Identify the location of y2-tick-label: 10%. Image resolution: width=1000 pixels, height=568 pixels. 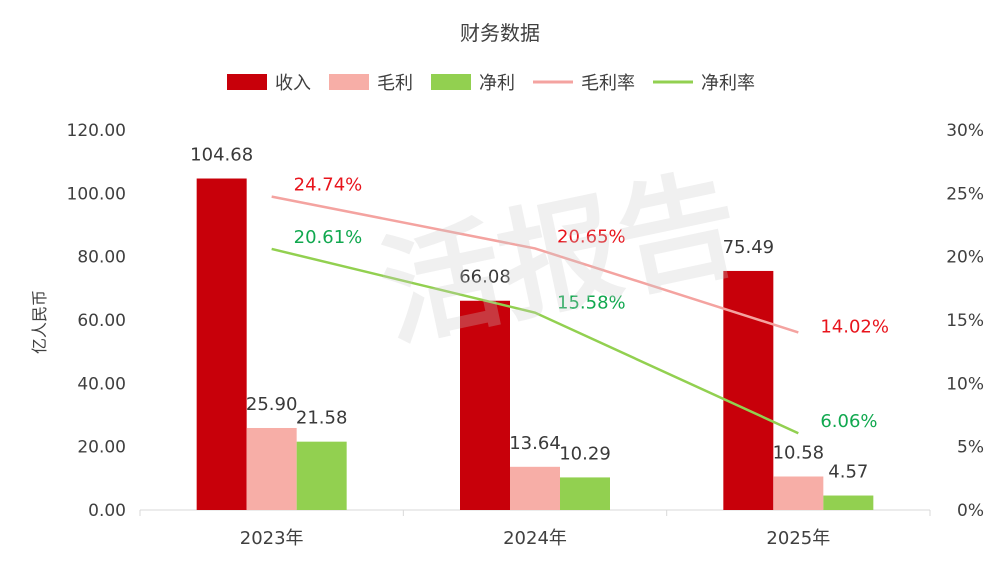
(965, 384).